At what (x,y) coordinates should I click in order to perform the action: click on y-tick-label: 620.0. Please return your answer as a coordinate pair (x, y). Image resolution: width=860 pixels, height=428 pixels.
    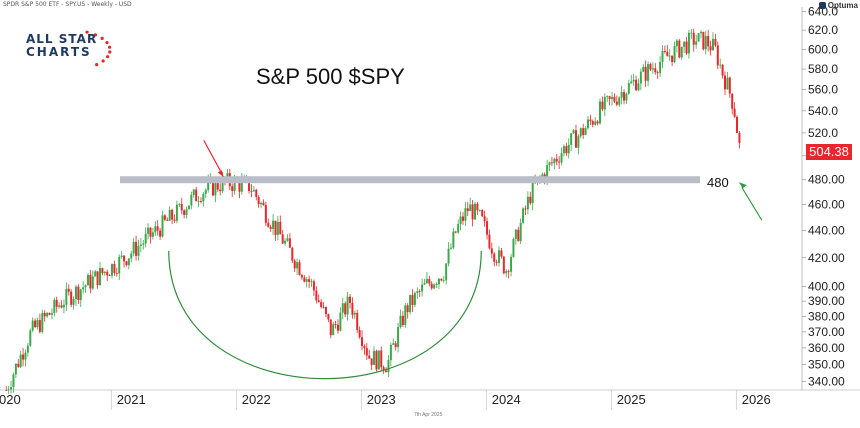
    Looking at the image, I should click on (823, 30).